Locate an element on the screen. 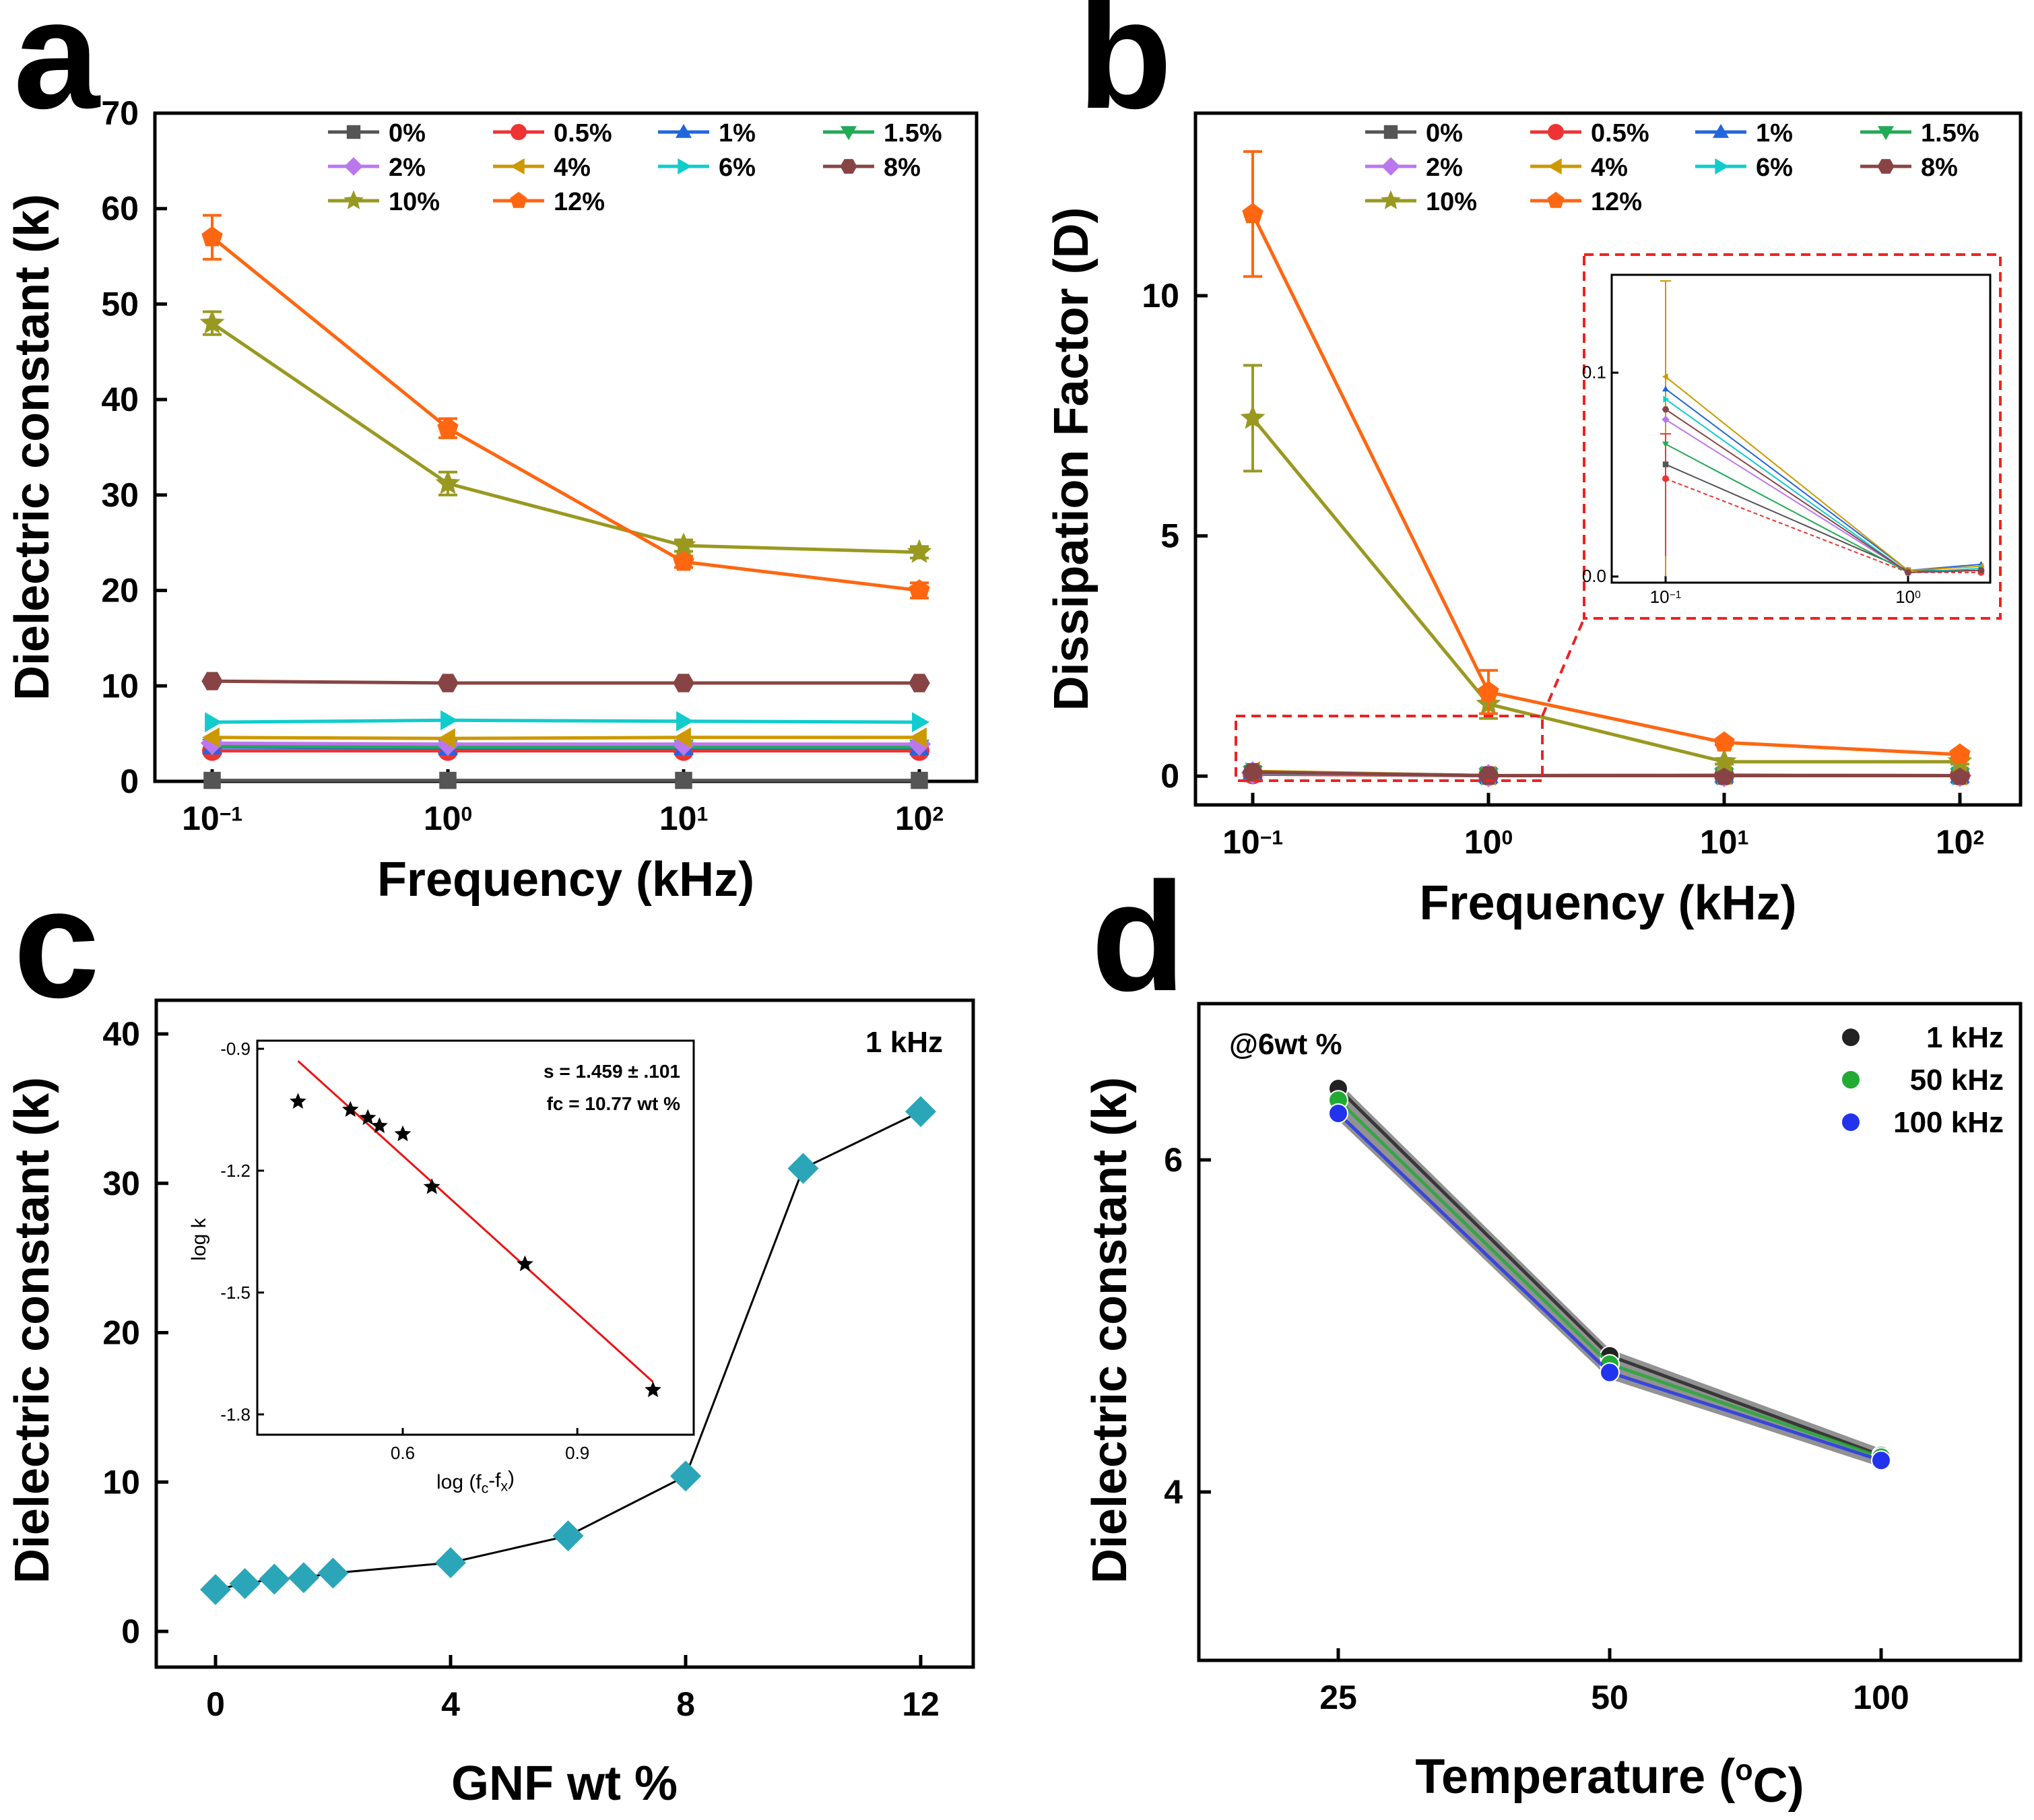 This screenshot has height=1820, width=2034. inset-y-tick-label: -0.9 is located at coordinates (235, 1049).